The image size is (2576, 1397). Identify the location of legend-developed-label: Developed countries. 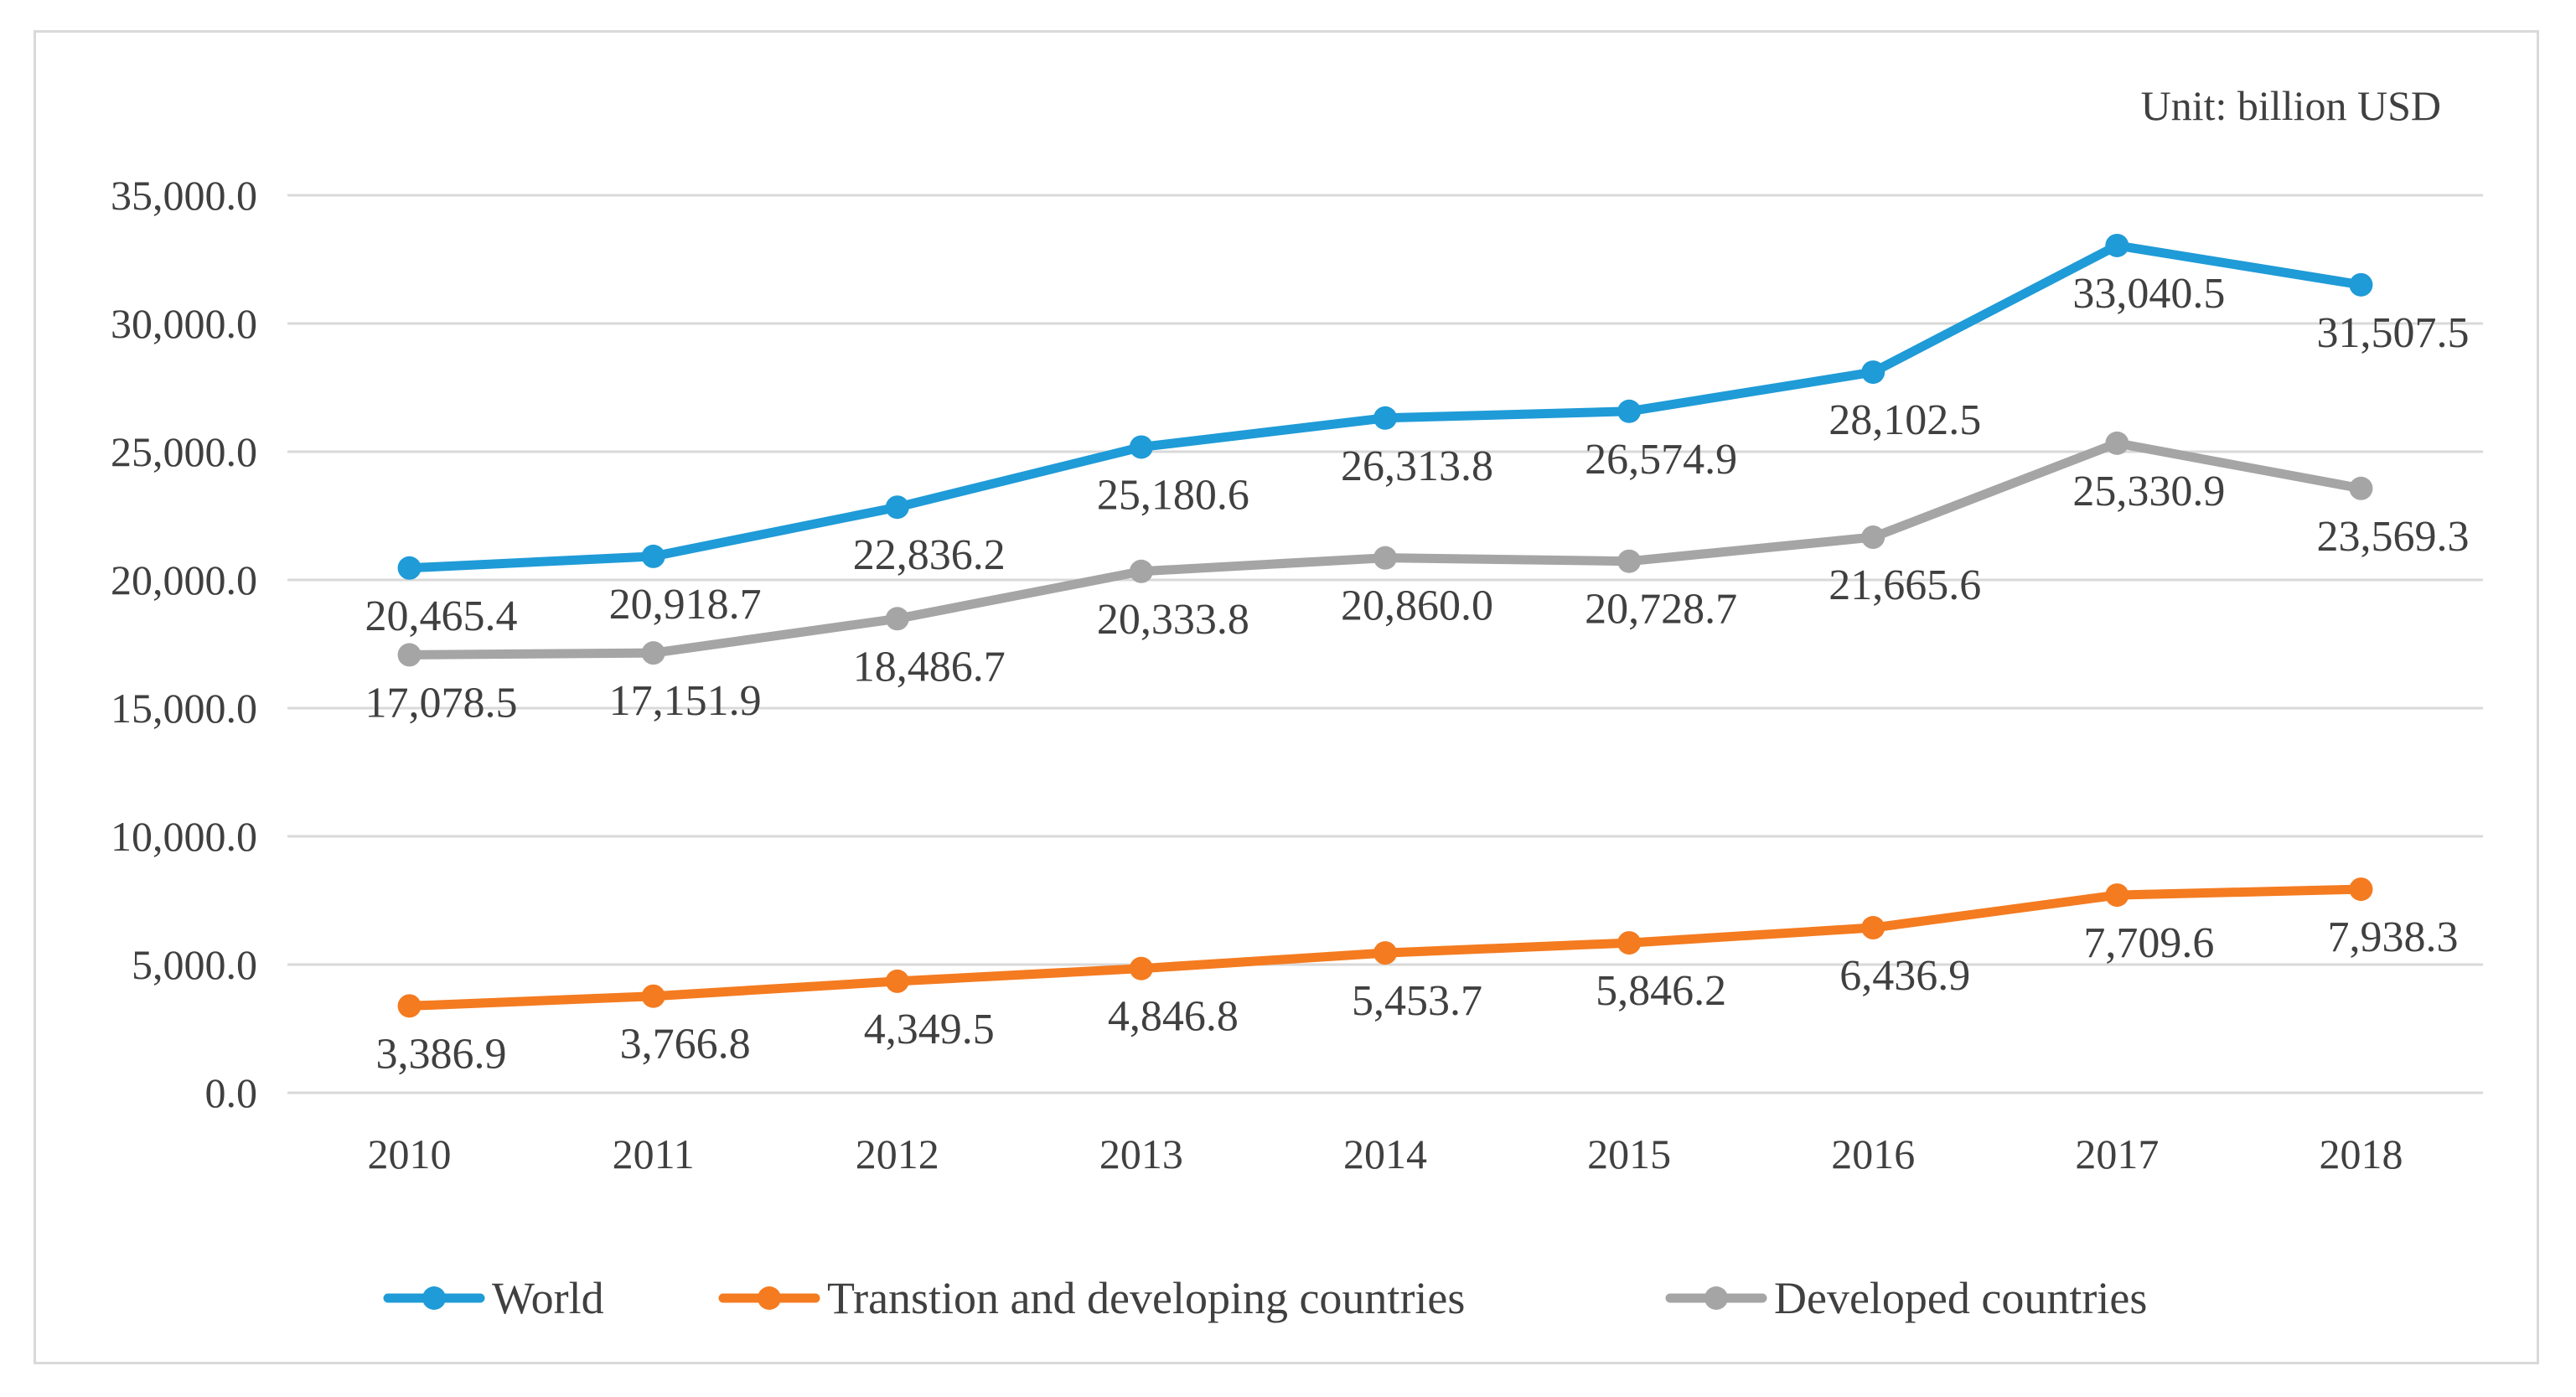
(1960, 1298).